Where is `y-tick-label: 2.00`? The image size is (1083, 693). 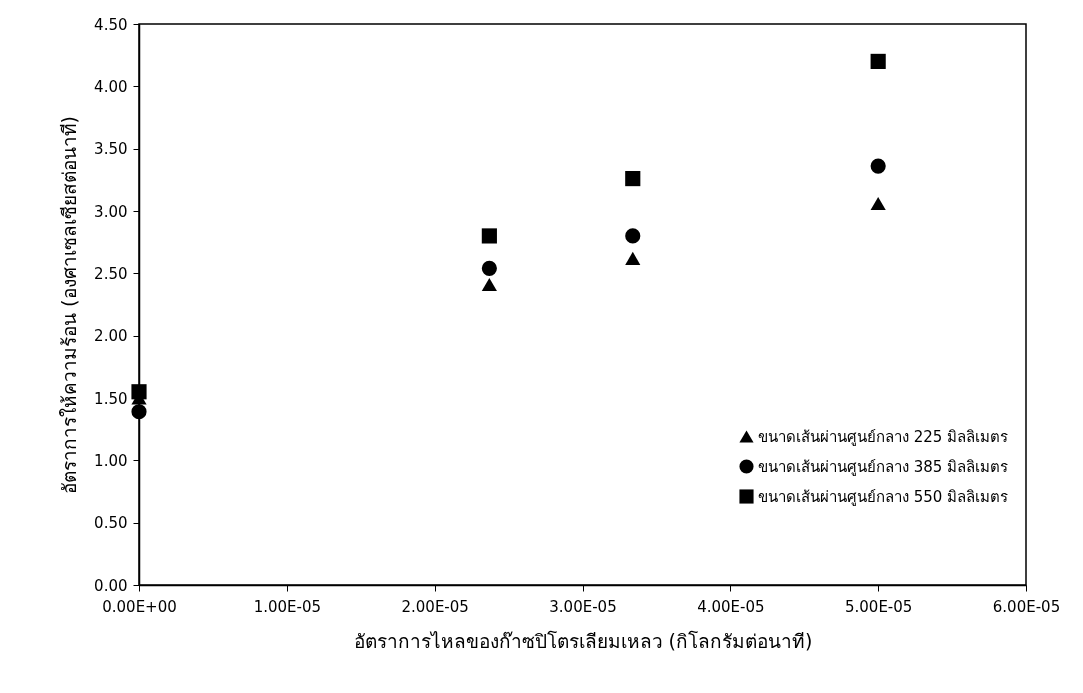 y-tick-label: 2.00 is located at coordinates (111, 336).